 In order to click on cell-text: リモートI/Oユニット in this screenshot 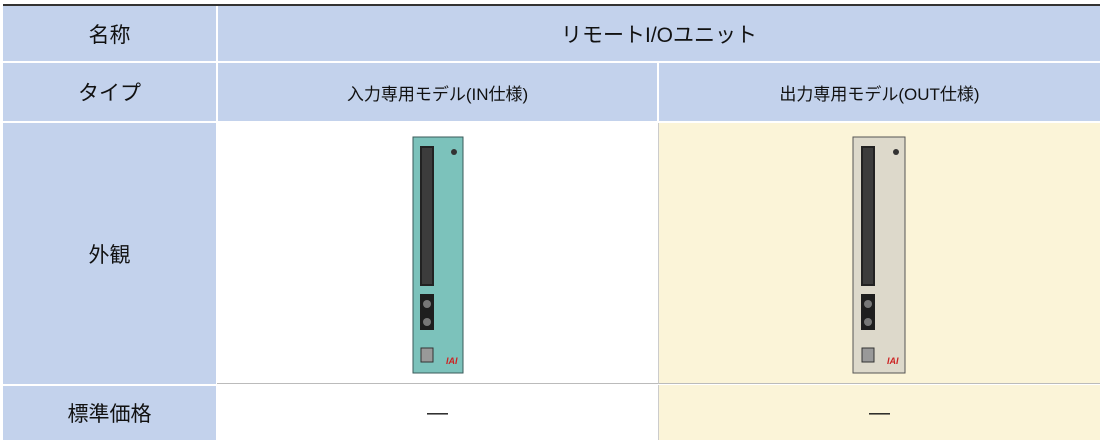, I will do `click(658, 35)`.